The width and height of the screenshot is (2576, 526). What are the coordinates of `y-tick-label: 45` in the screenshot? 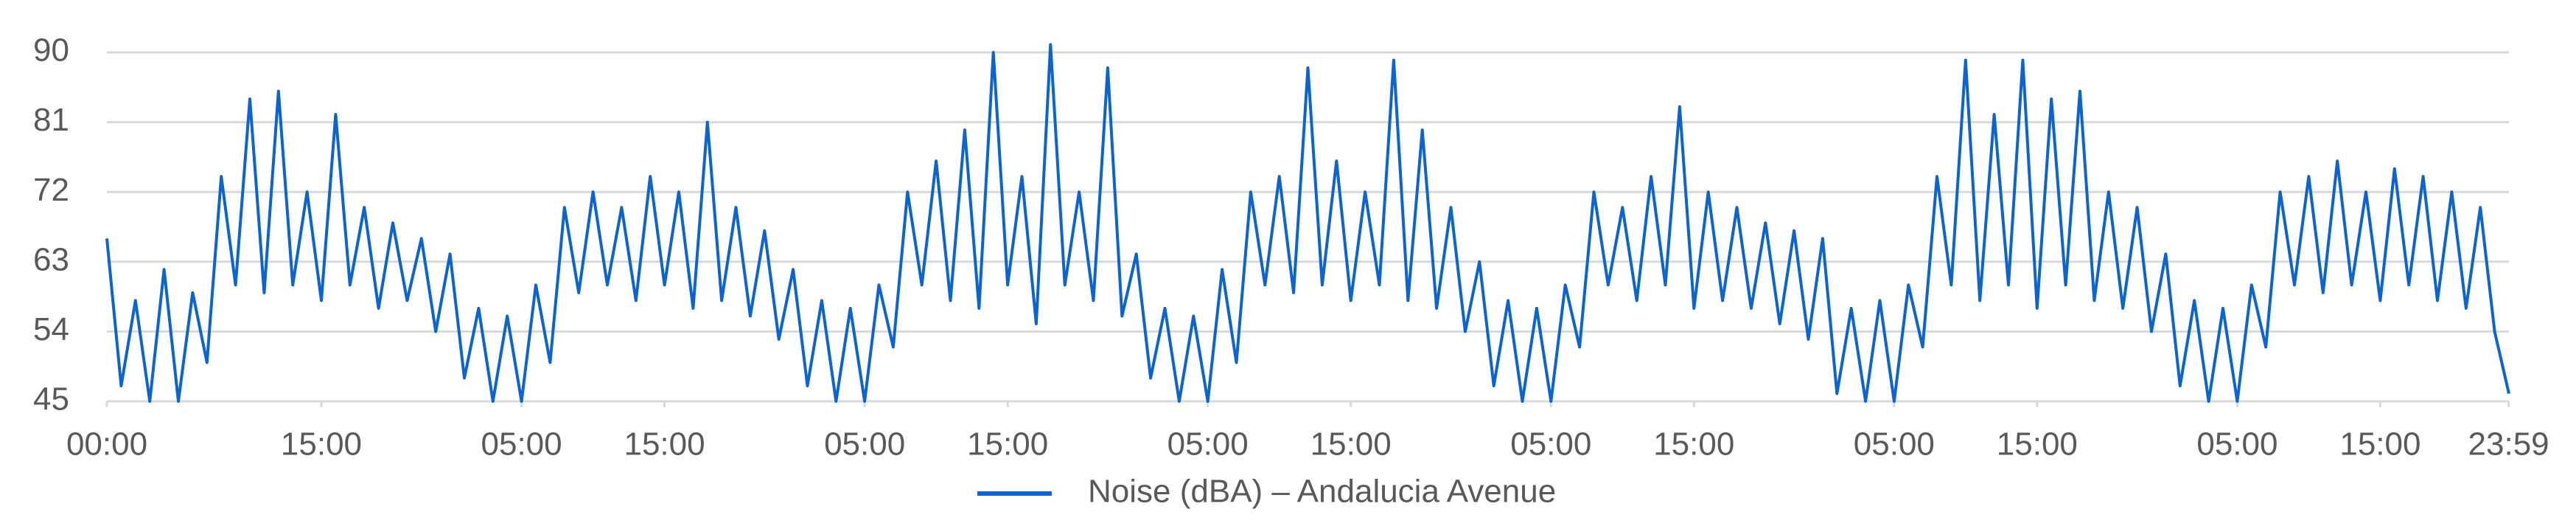 It's located at (51, 400).